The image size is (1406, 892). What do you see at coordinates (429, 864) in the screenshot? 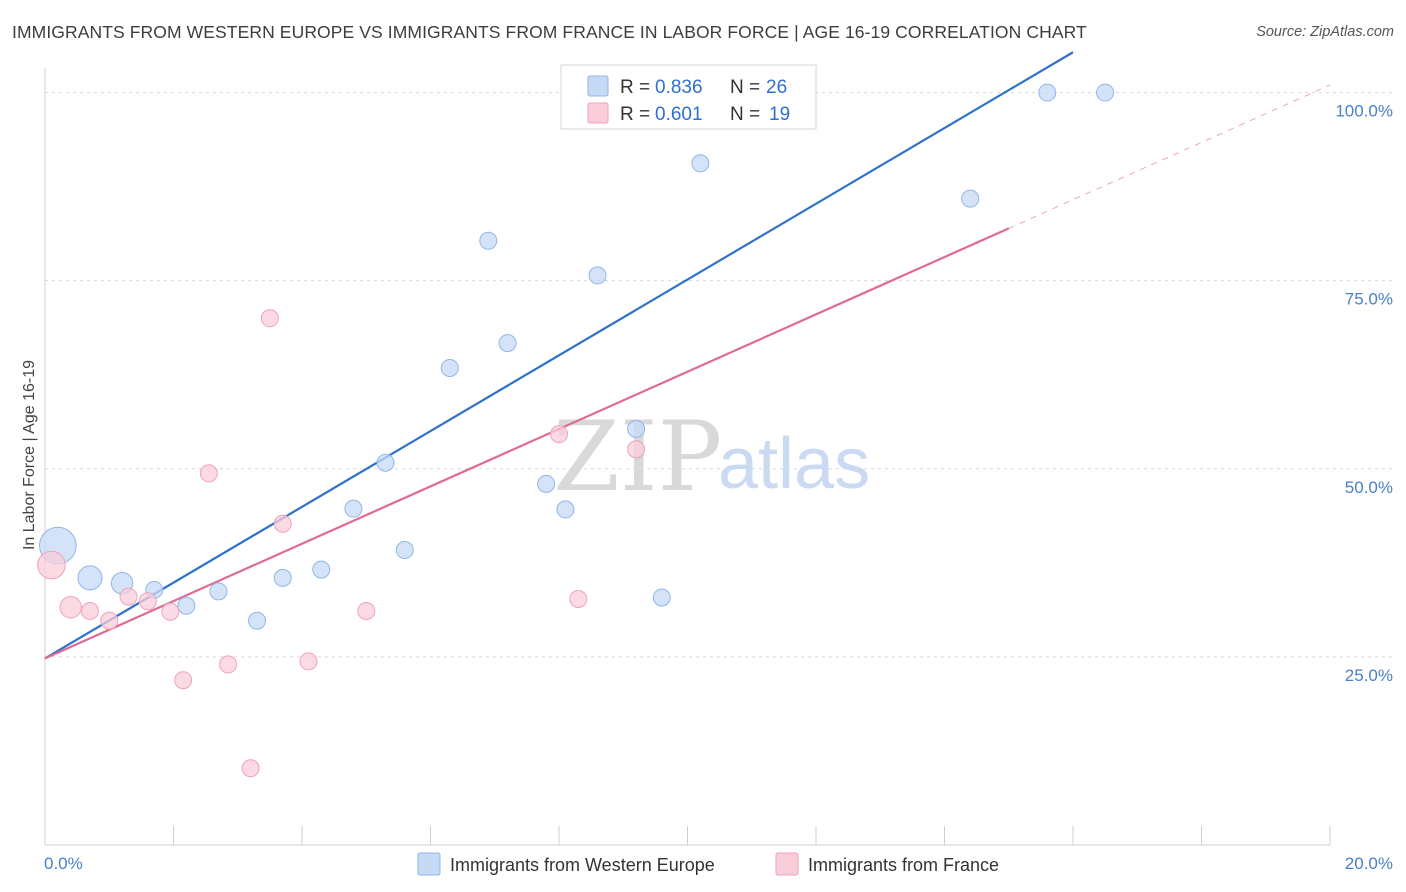
I see `series-legend-swatch-western-europe` at bounding box center [429, 864].